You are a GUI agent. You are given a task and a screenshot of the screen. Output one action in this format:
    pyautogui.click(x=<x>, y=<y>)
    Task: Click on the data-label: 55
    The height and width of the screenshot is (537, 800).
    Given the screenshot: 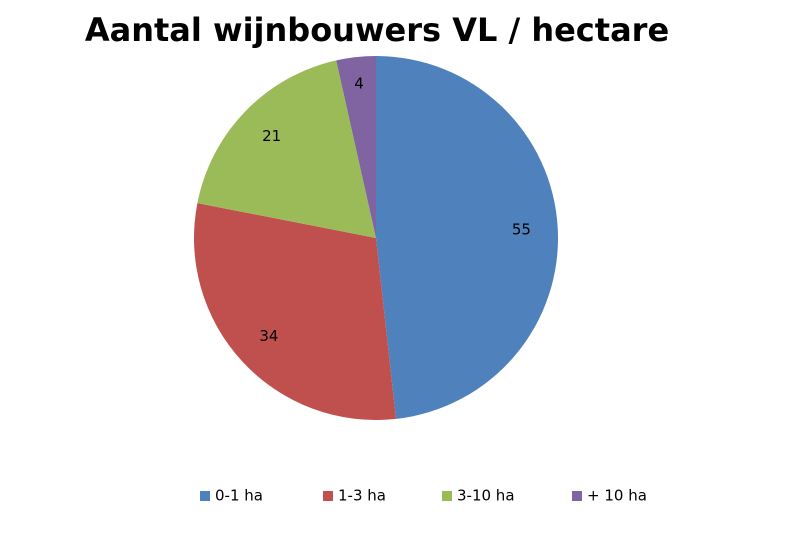 What is the action you would take?
    pyautogui.click(x=521, y=229)
    